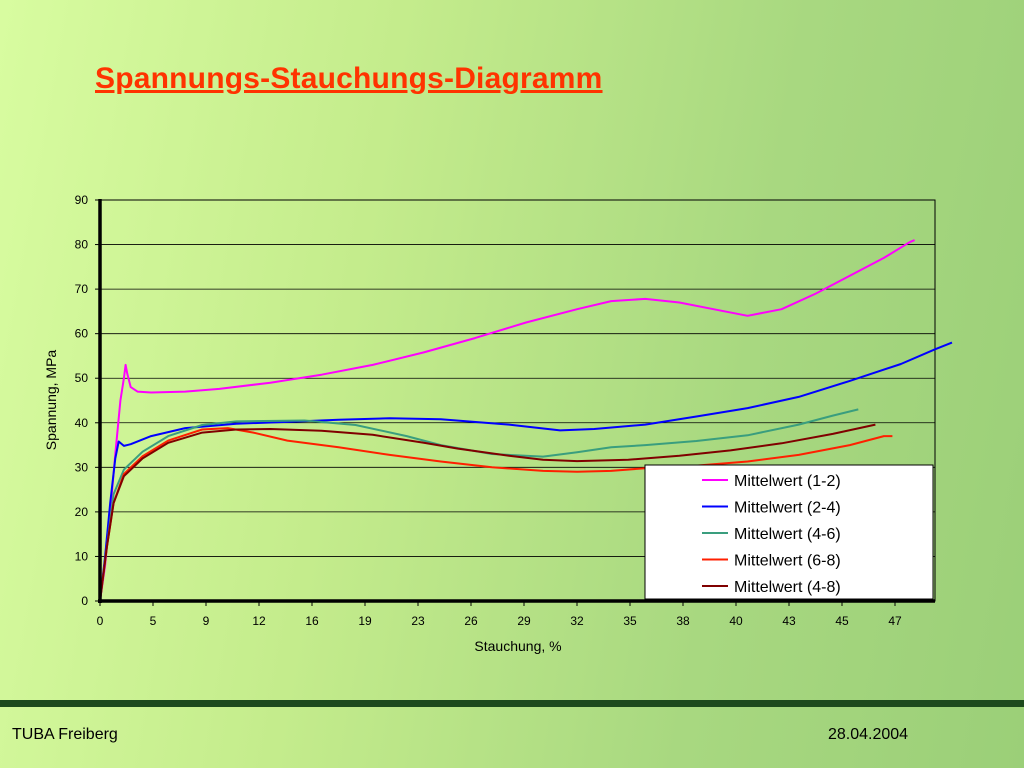  I want to click on x-tick-label: 9, so click(206, 621).